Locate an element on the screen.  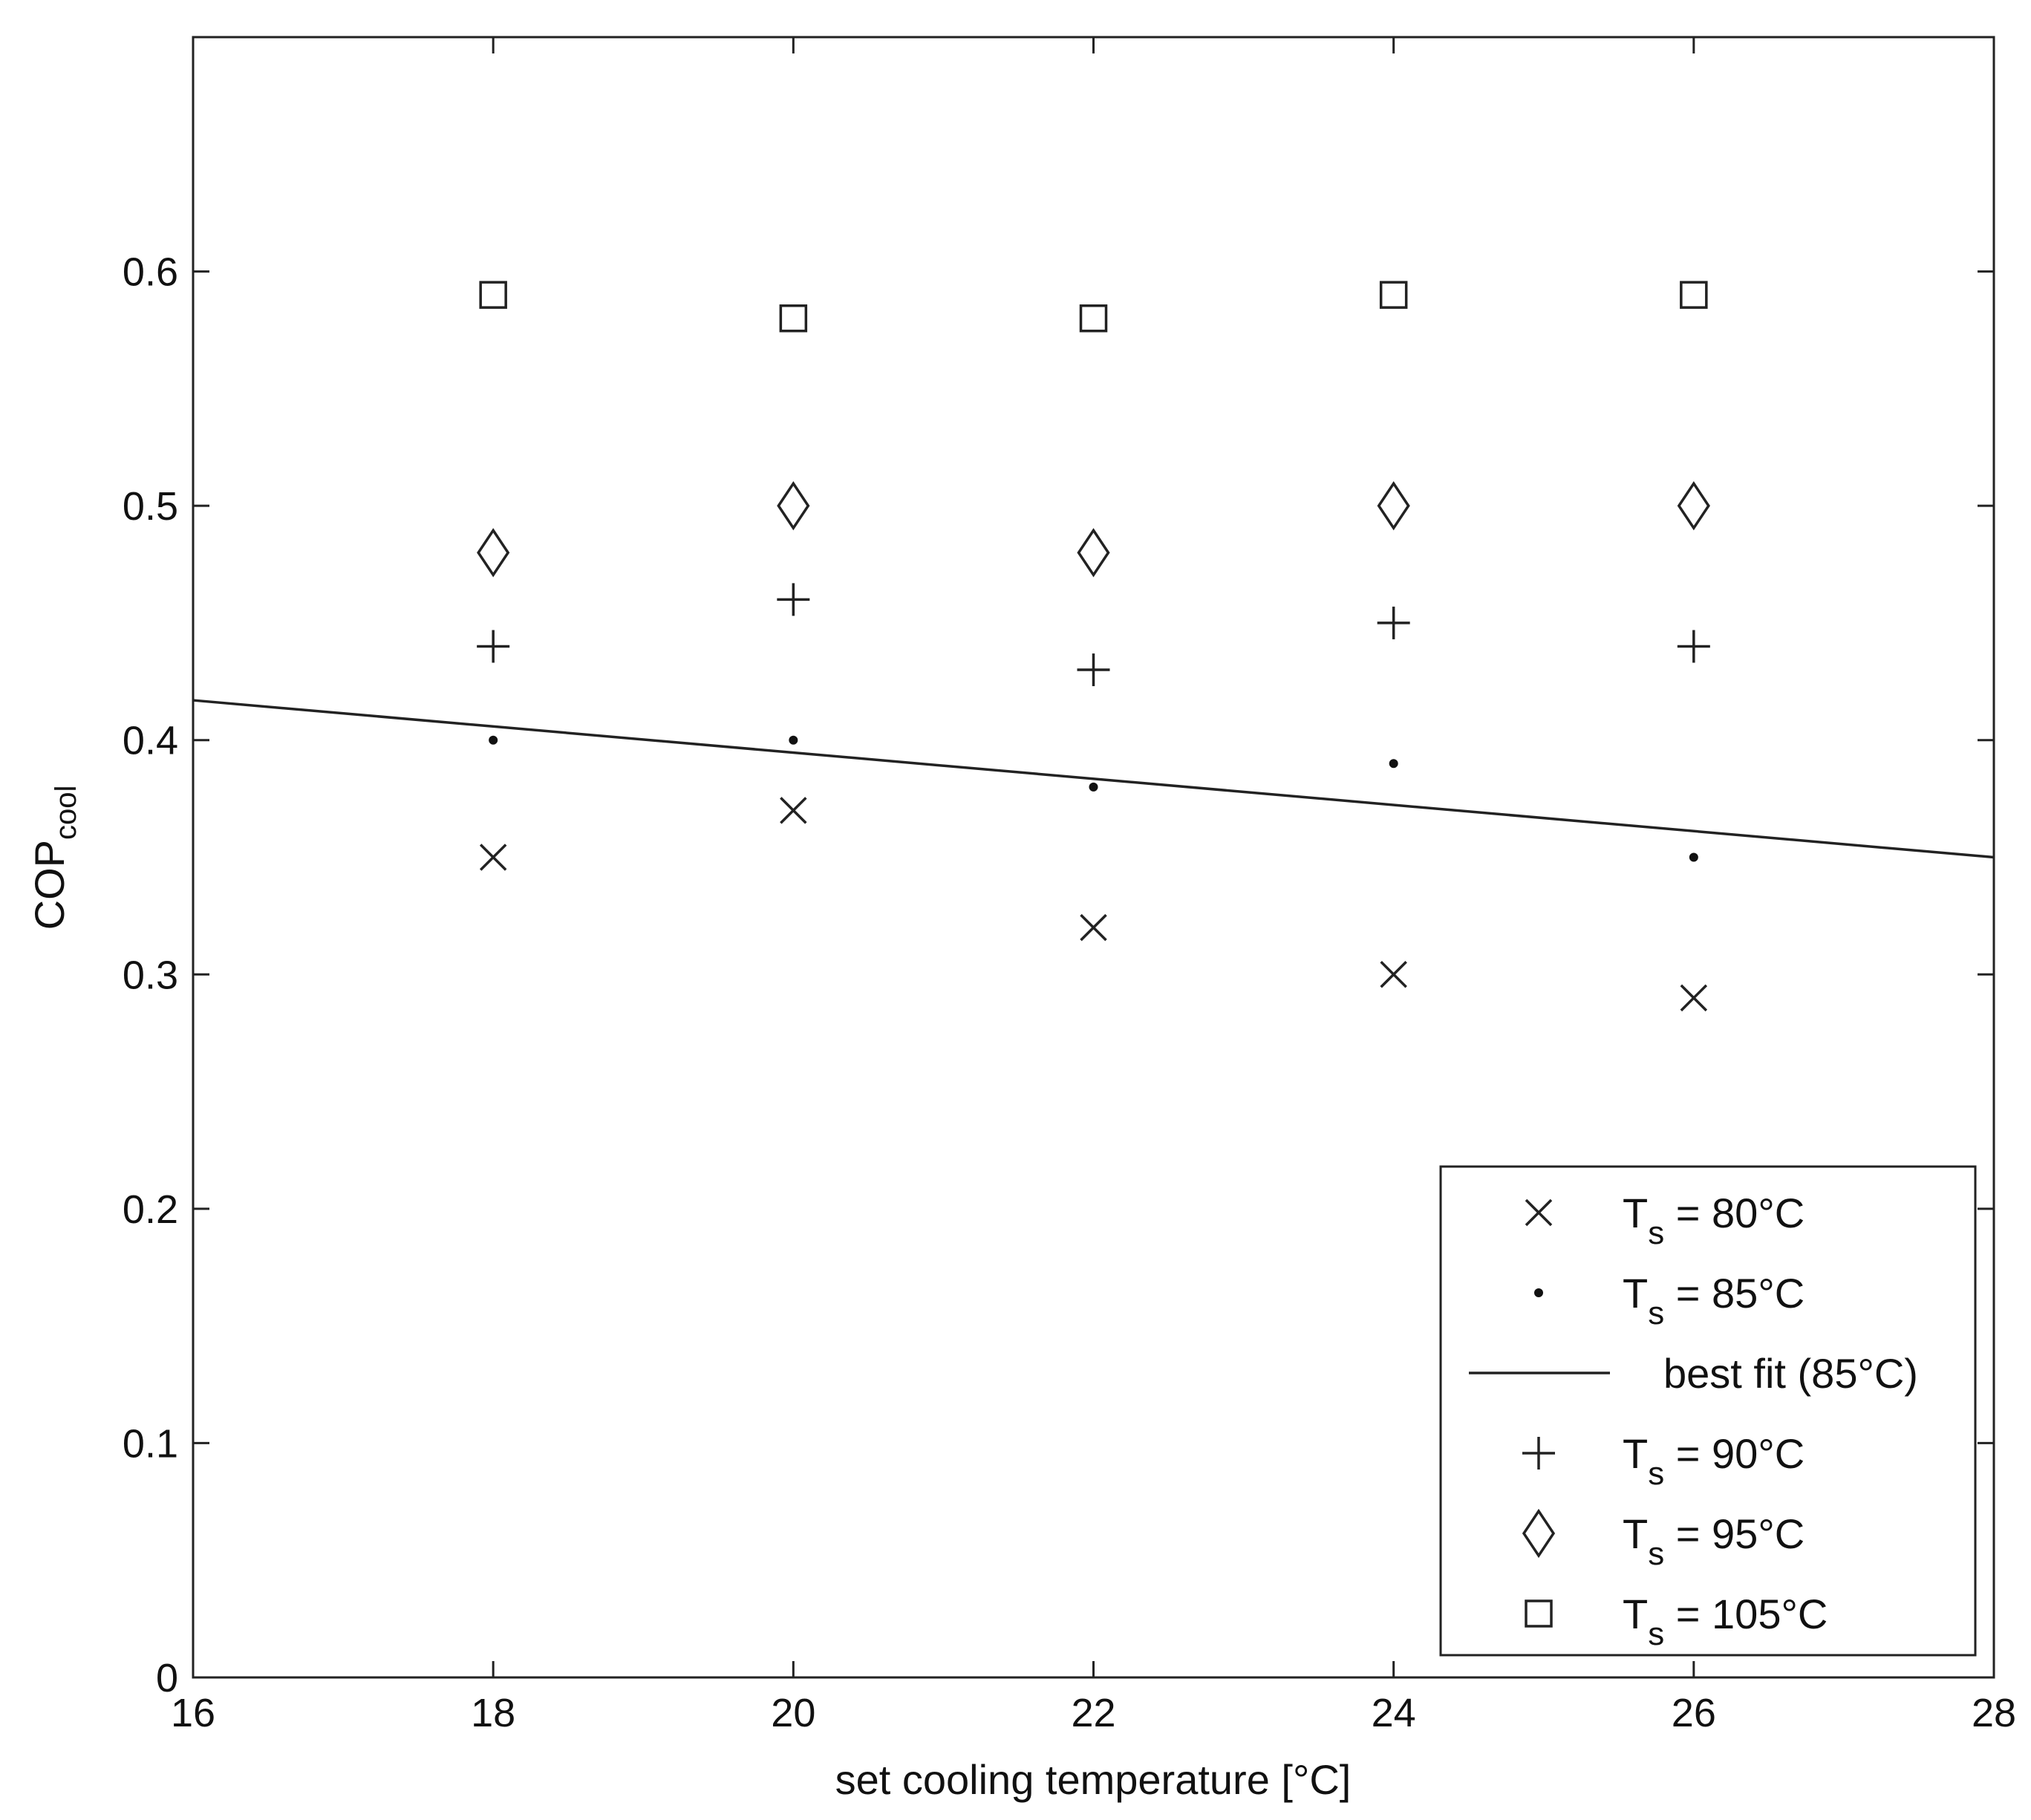
x-tick-label: 20 is located at coordinates (793, 1713).